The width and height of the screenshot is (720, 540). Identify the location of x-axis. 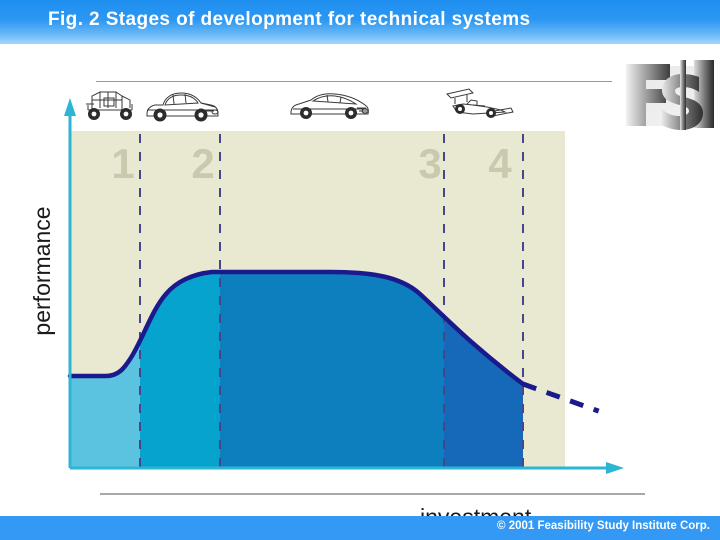
(347, 468).